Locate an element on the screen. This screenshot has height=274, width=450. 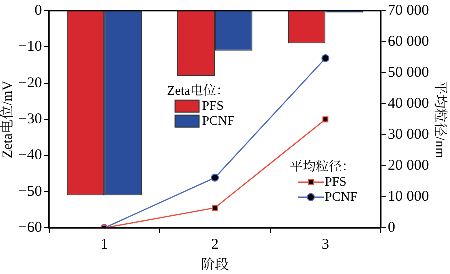
y2-tick-label: 30 000 is located at coordinates (409, 135).